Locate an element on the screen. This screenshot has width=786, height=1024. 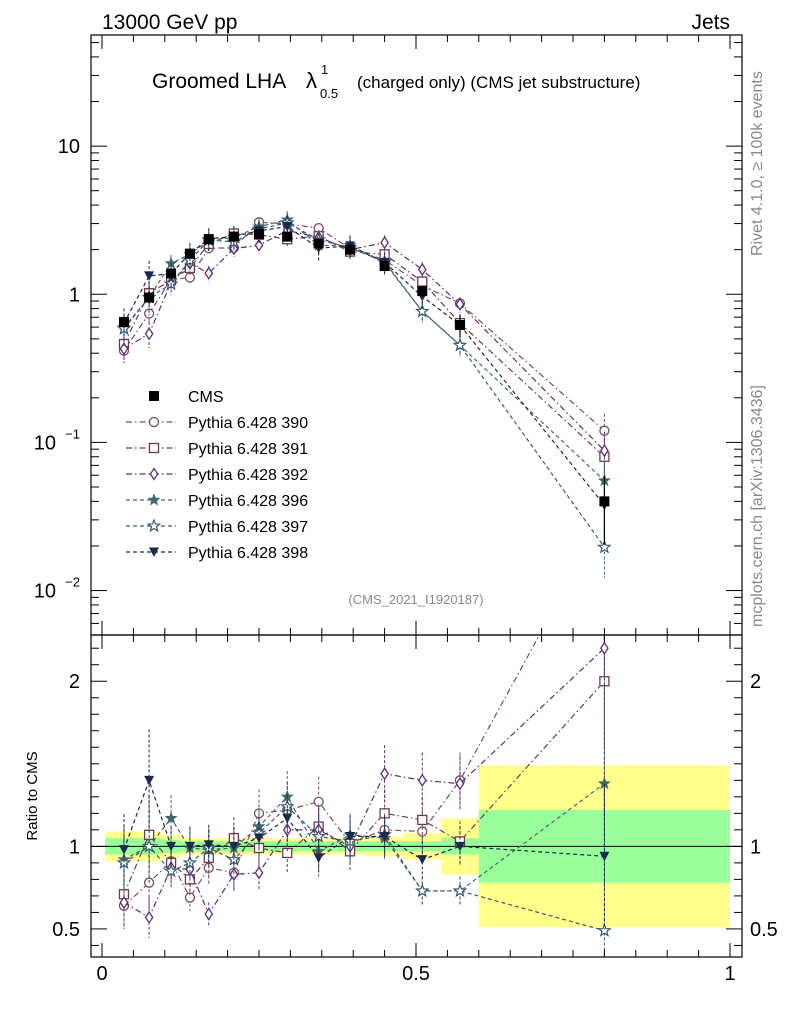
ratio-y-tick-label: 1 is located at coordinates (74, 847).